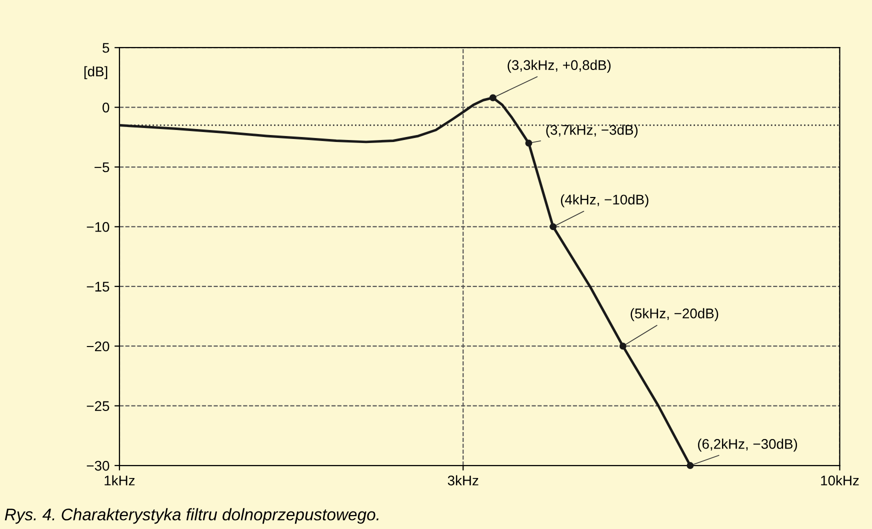  I want to click on x-tick-label: 10kHz, so click(840, 480).